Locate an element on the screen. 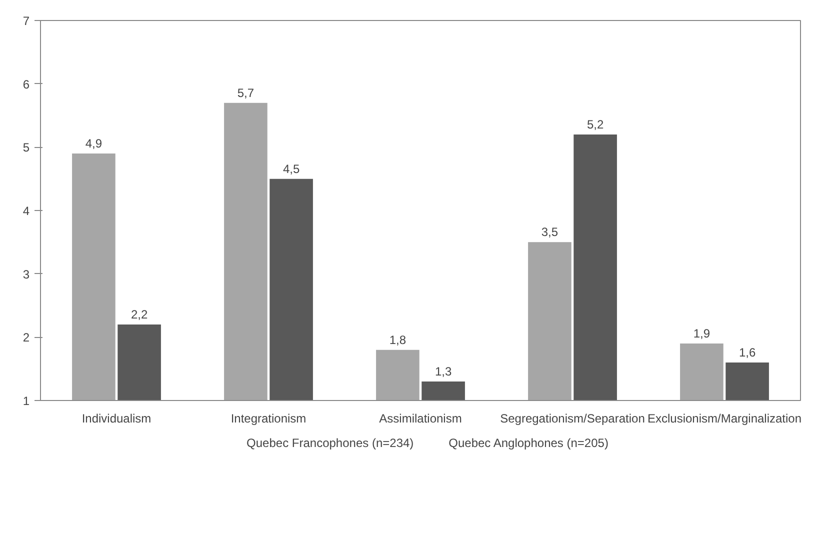 The width and height of the screenshot is (839, 535). y-tick-label: 3 is located at coordinates (26, 274).